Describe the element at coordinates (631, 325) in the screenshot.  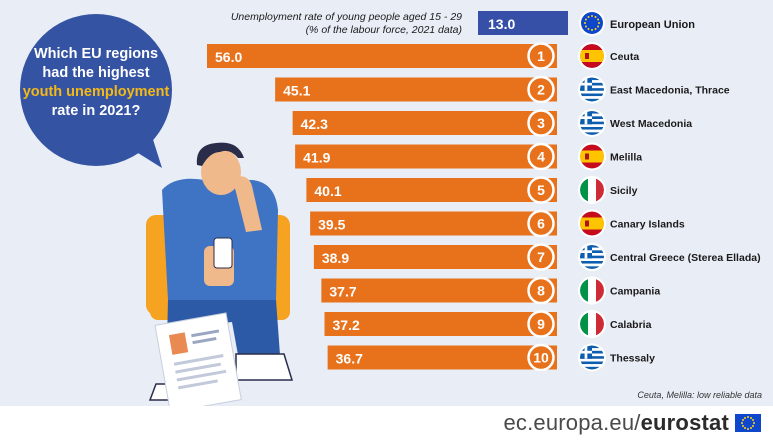
I see `category-label: Calabria` at that location.